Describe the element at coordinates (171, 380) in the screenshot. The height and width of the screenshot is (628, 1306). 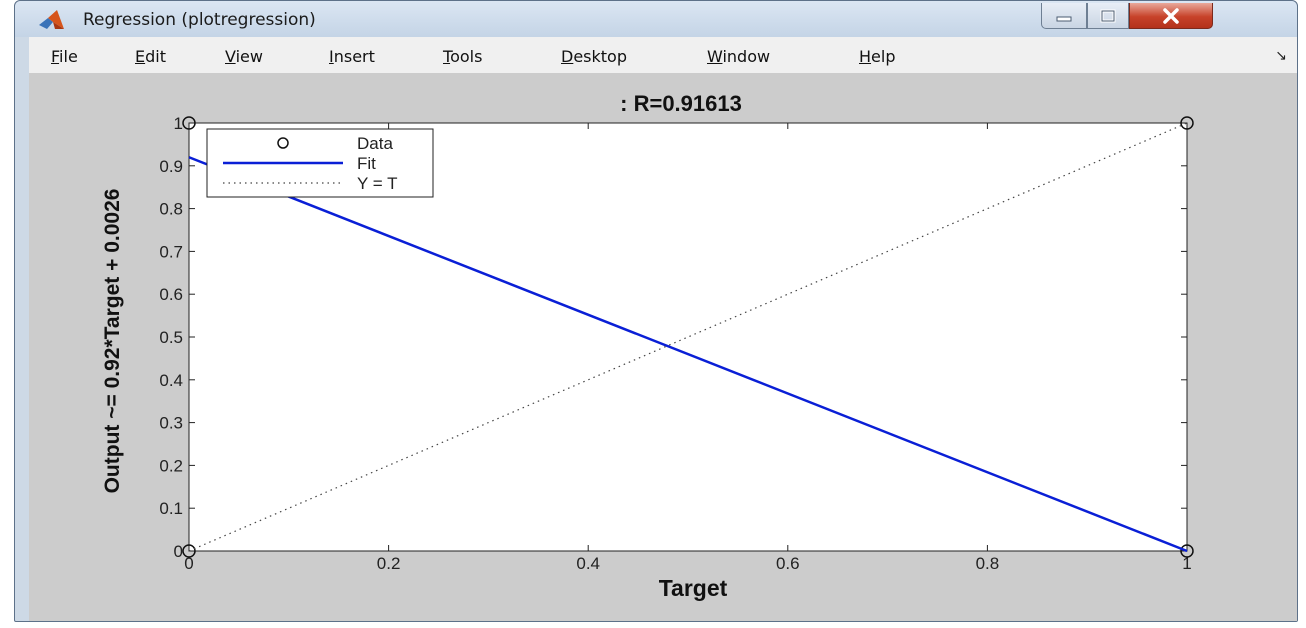
I see `y-tick-label: 0.4` at that location.